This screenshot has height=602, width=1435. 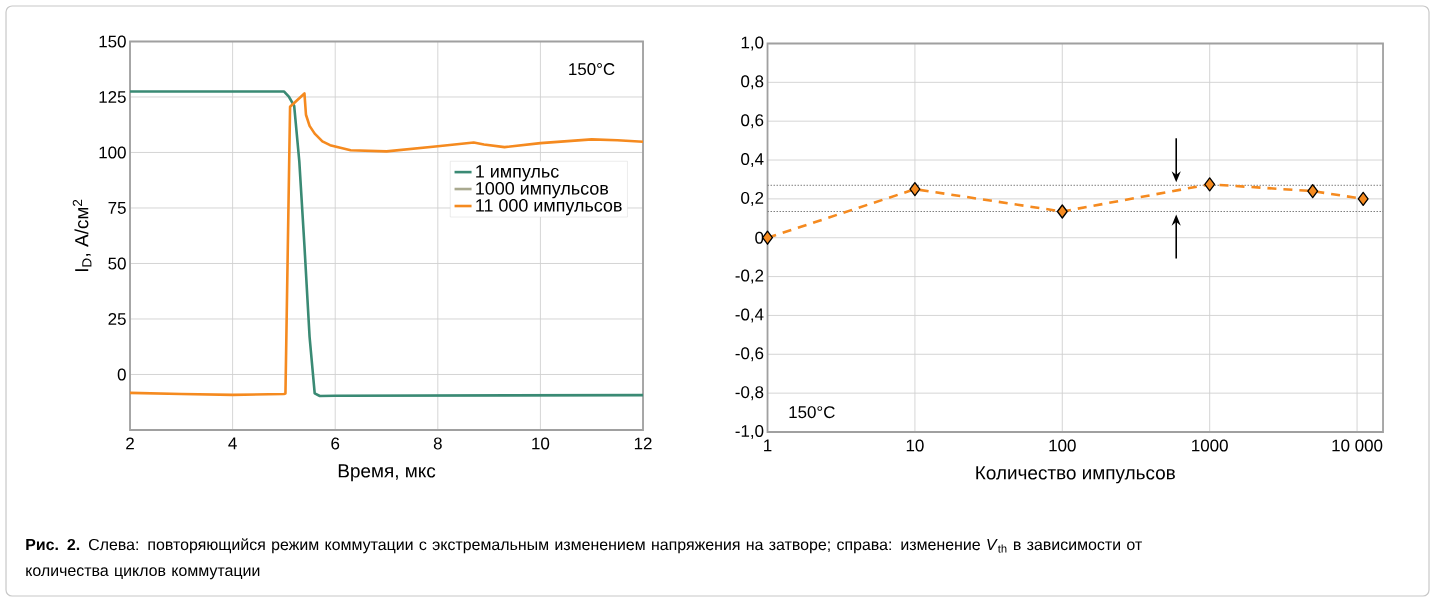 What do you see at coordinates (335, 443) in the screenshot?
I see `x-tick-label: 6` at bounding box center [335, 443].